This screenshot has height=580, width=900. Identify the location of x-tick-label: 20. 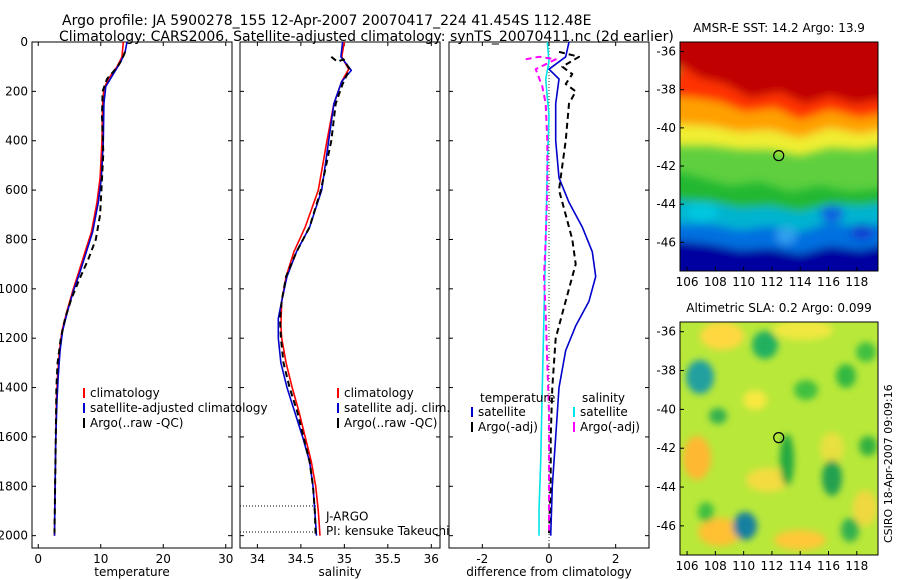
(163, 559).